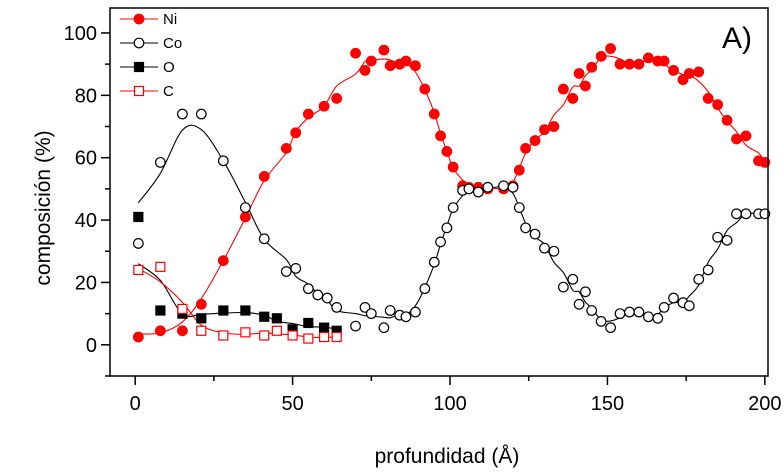 The height and width of the screenshot is (472, 784). Describe the element at coordinates (86, 96) in the screenshot. I see `y-tick-label: 80` at that location.